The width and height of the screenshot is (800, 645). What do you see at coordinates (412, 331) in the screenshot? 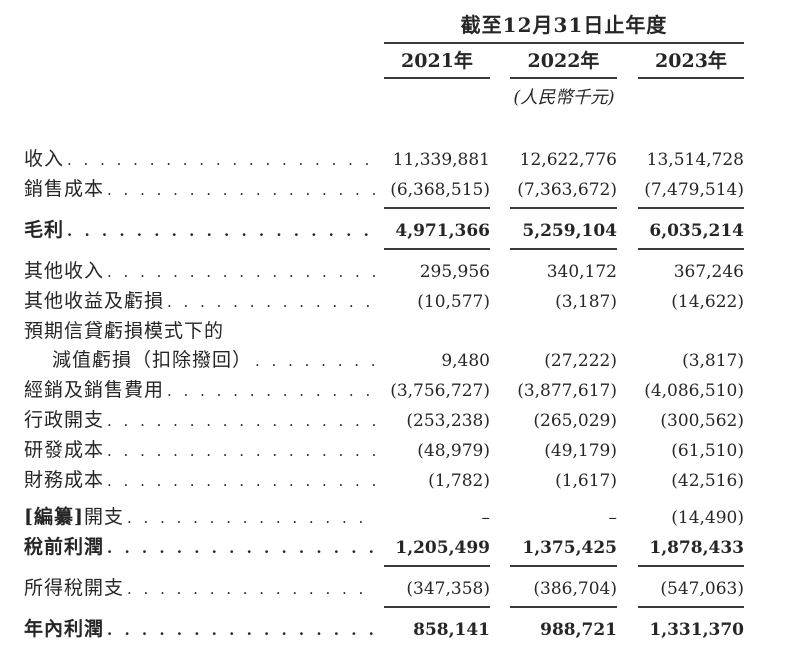
I see `table-row: 預期信貸虧損模式下的` at bounding box center [412, 331].